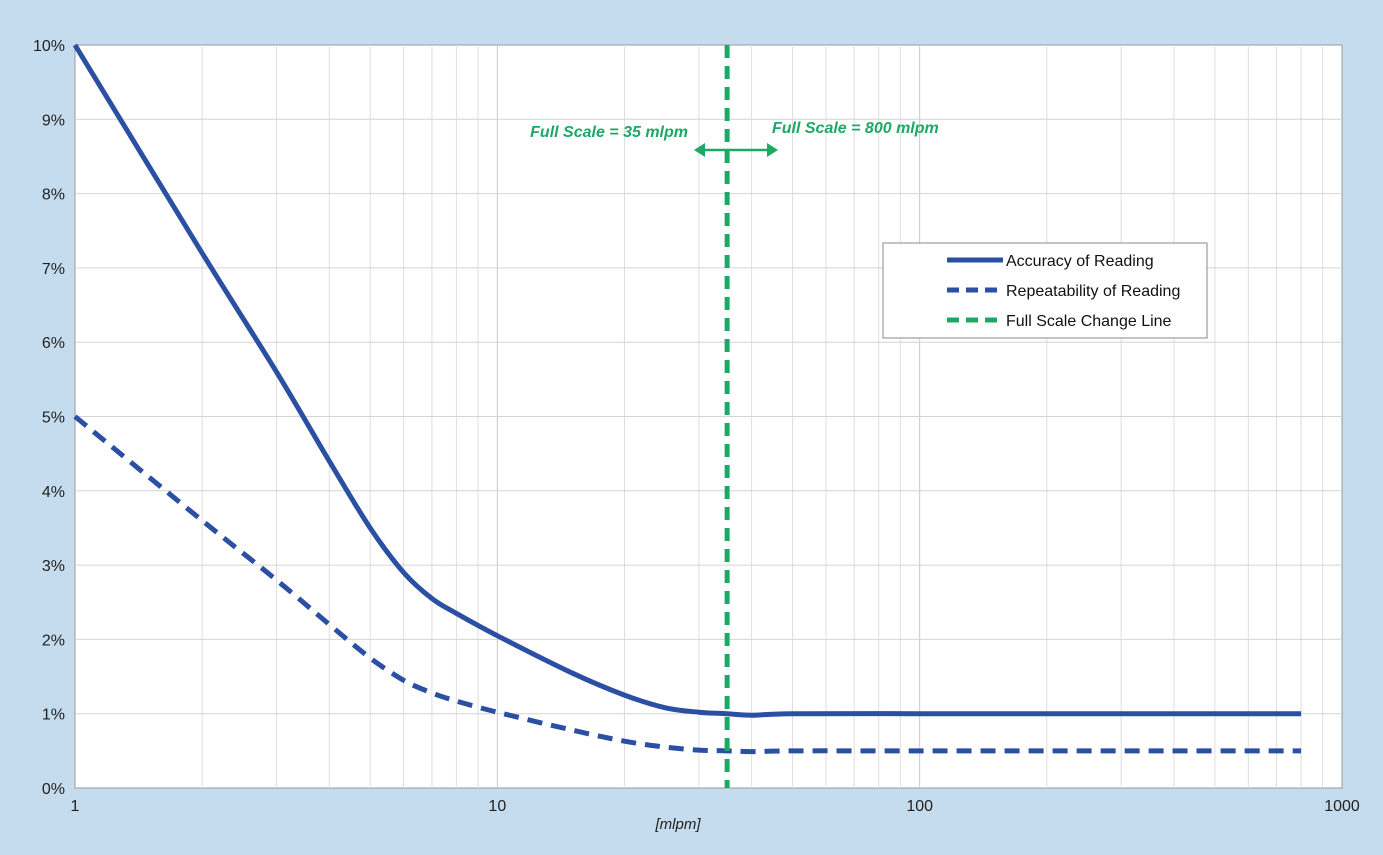  Describe the element at coordinates (49, 46) in the screenshot. I see `y-tick-label: 10%` at that location.